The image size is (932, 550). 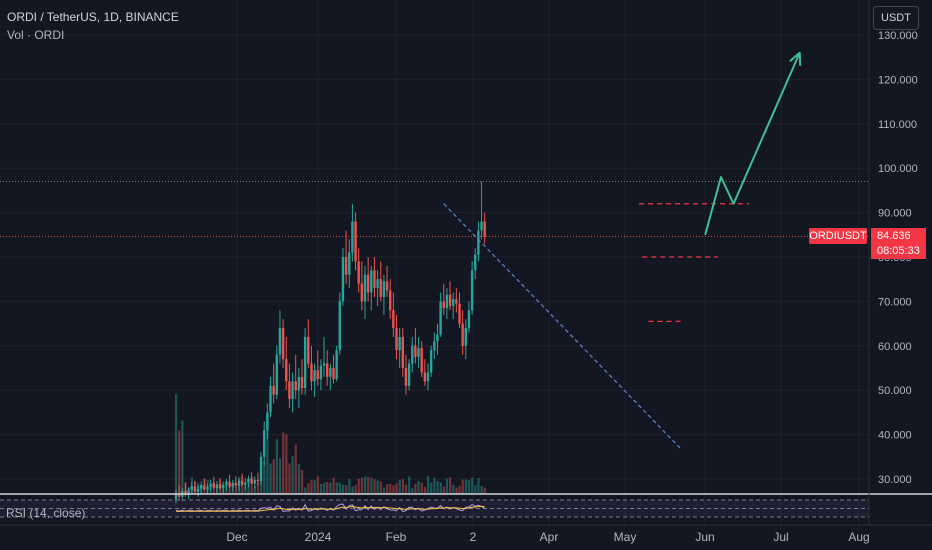 What do you see at coordinates (898, 36) in the screenshot?
I see `price-tick-label: 130.000` at bounding box center [898, 36].